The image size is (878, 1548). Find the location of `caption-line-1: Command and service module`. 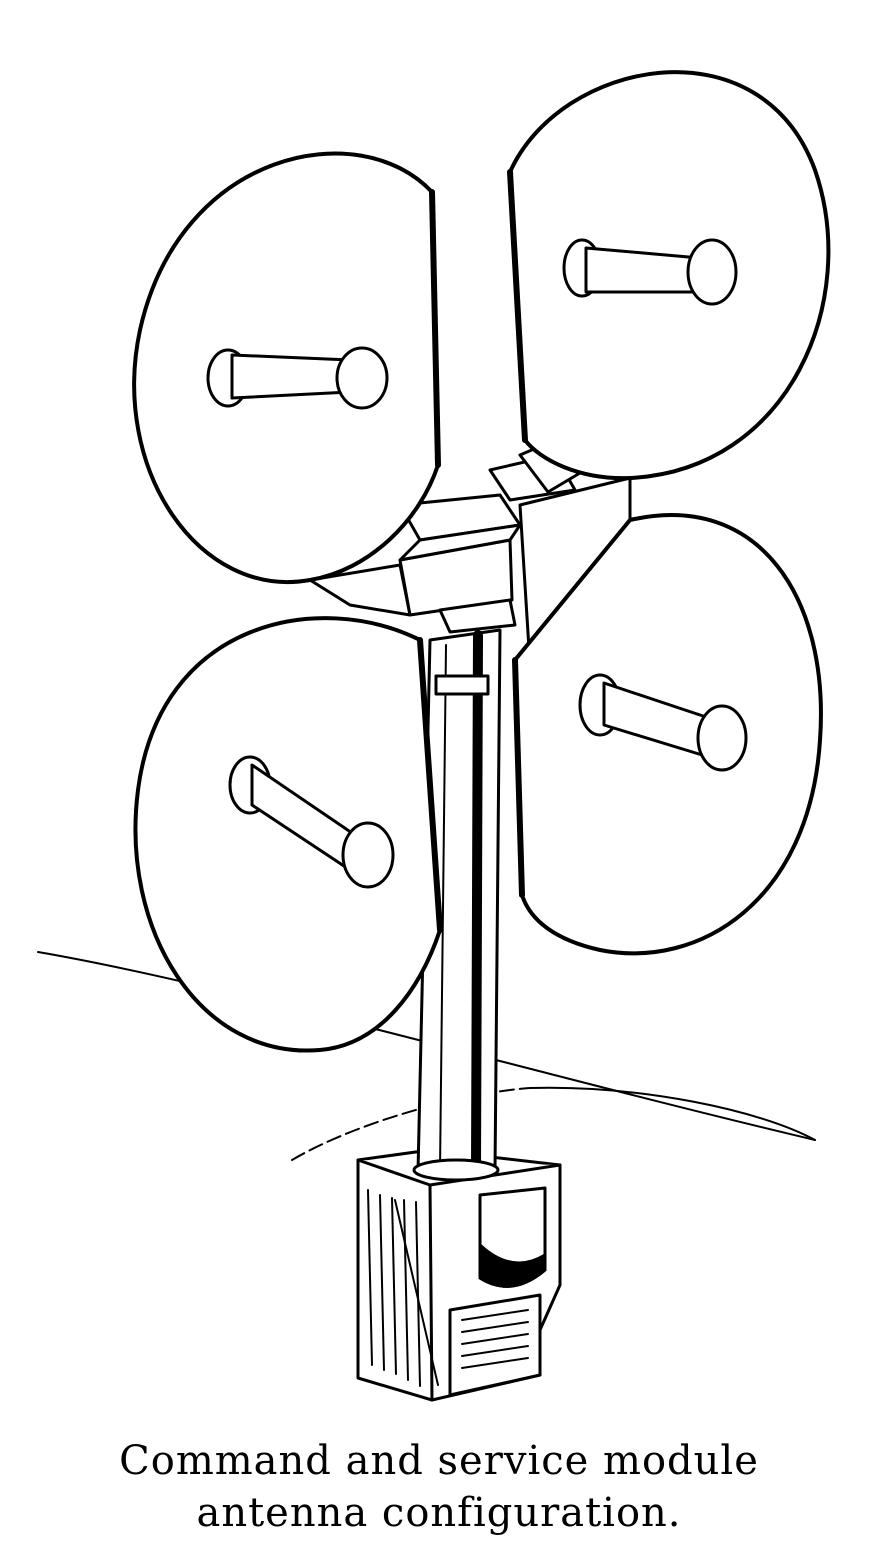

caption-line-1: Command and service module is located at coordinates (439, 1461).